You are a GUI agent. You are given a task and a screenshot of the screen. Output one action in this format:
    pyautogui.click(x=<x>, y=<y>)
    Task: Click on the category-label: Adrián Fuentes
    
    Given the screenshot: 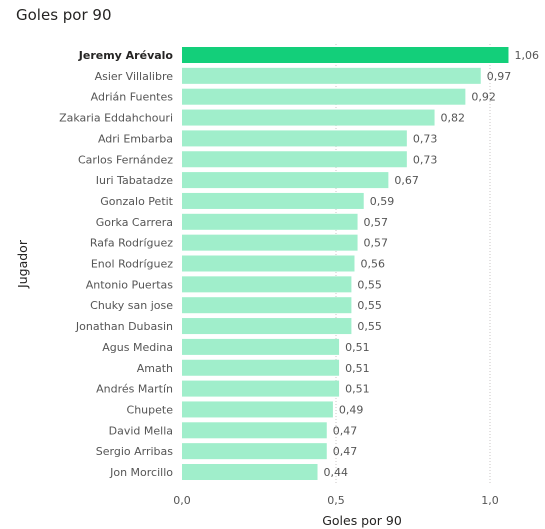 What is the action you would take?
    pyautogui.click(x=132, y=97)
    